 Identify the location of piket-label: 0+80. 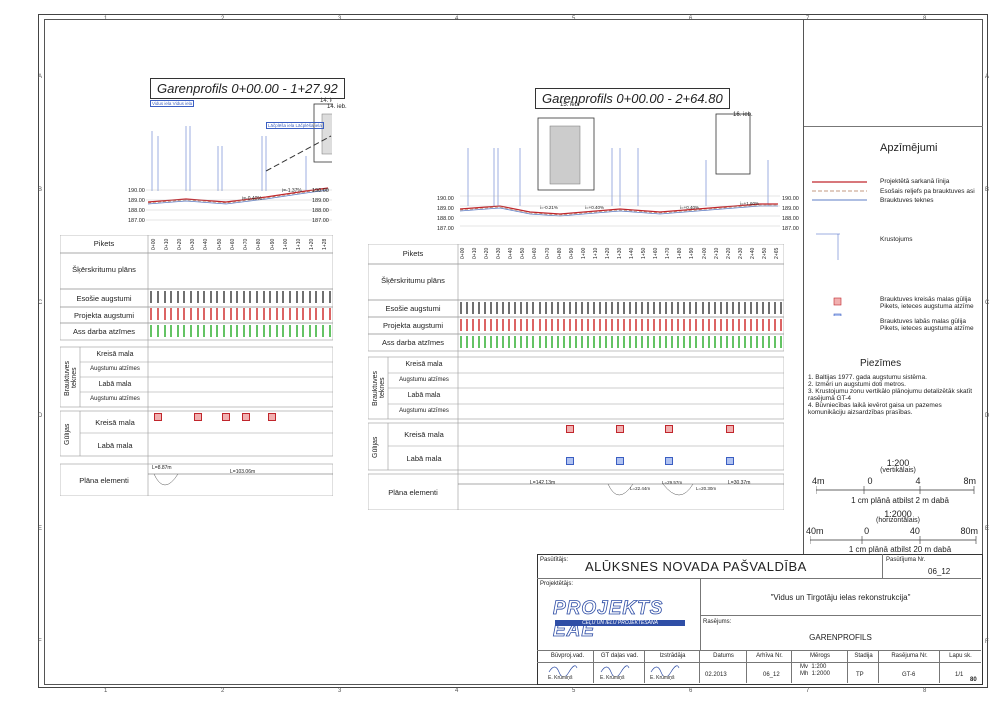
(259, 244).